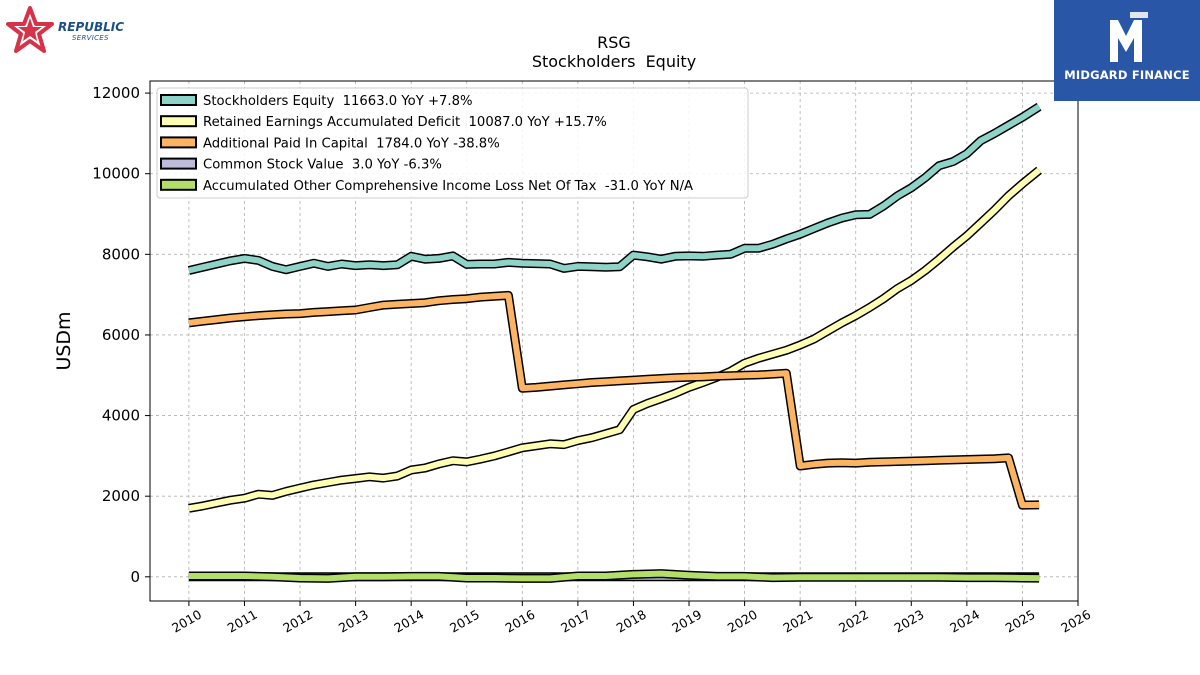 This screenshot has height=675, width=1200. I want to click on logo-brand-republic: REPUBLIC, so click(91, 27).